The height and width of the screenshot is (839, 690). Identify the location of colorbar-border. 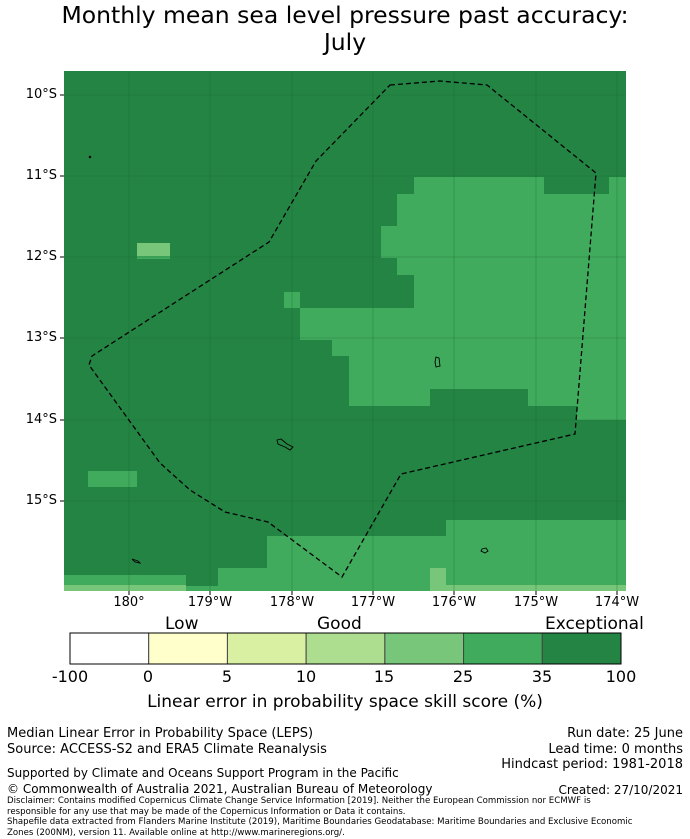
(345, 648).